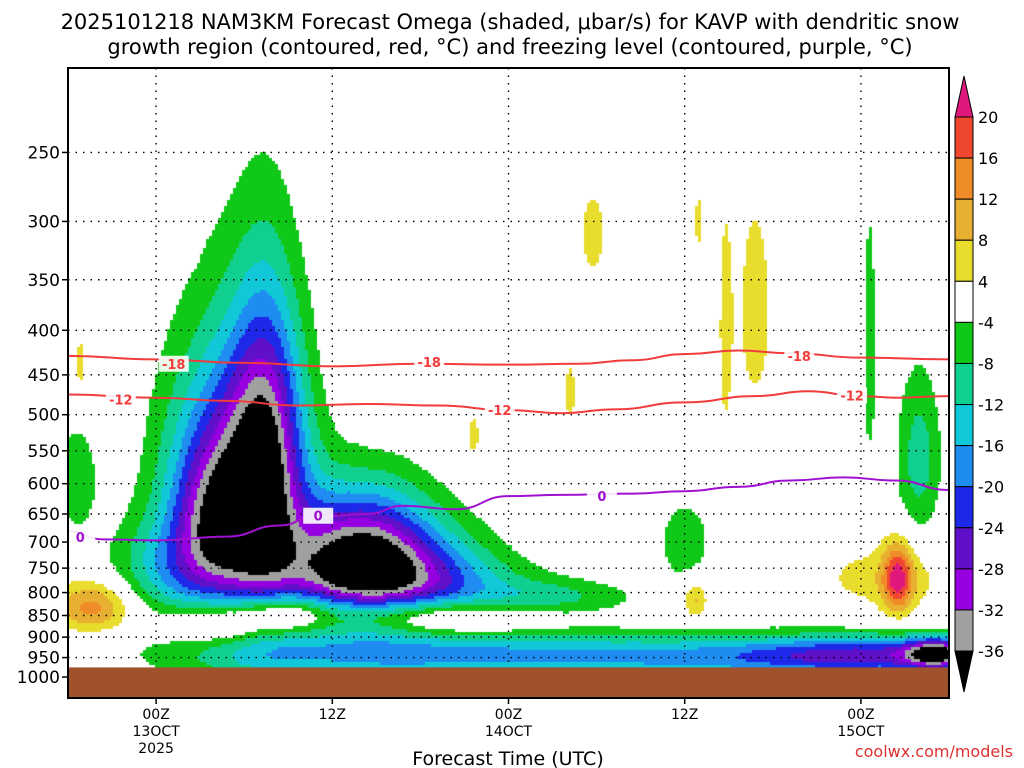  What do you see at coordinates (507, 758) in the screenshot?
I see `x-axis-label: Forecast Time (UTC)` at bounding box center [507, 758].